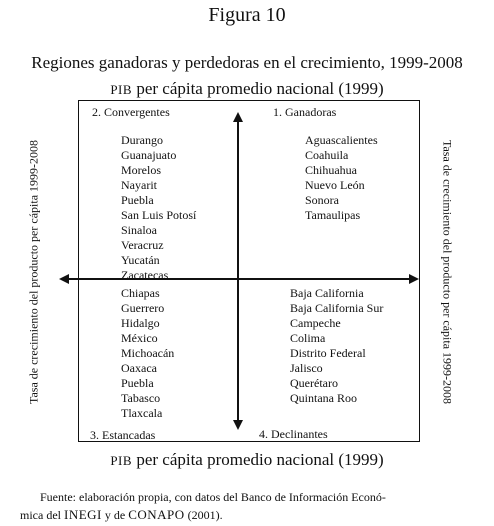 This screenshot has height=526, width=494. What do you see at coordinates (293, 434) in the screenshot?
I see `quadrant-declinantes-label: 4. Declinantes` at bounding box center [293, 434].